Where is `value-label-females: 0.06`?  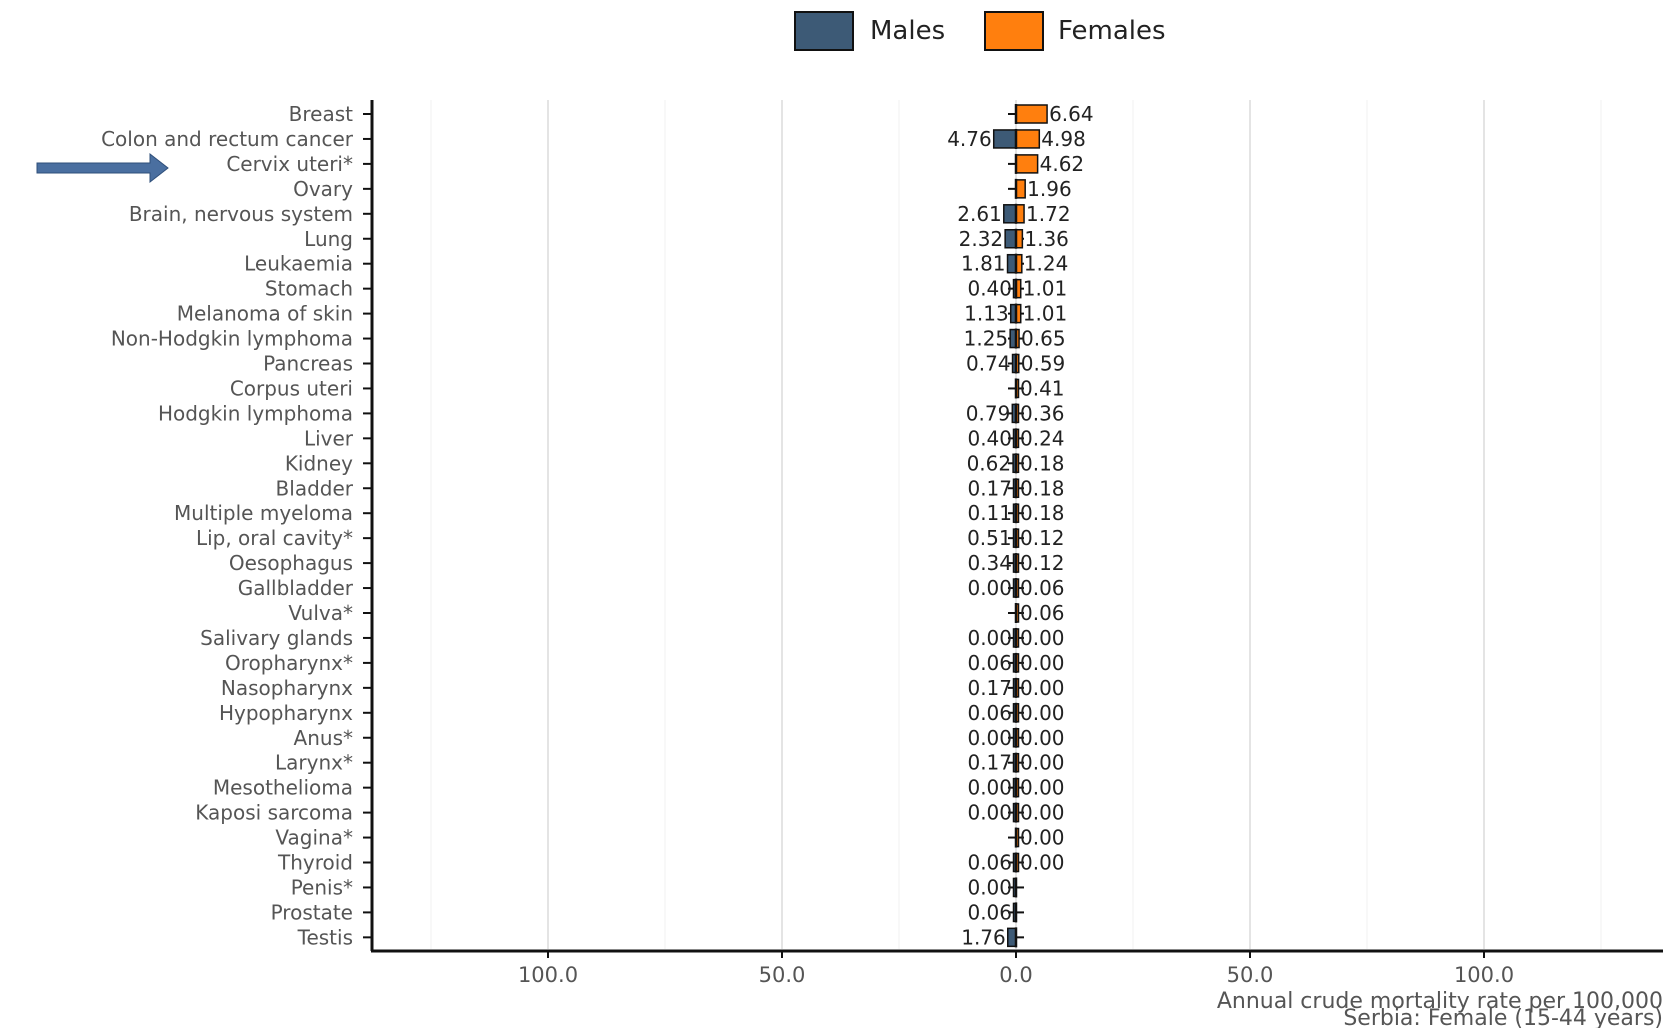
value-label-females: 0.06 is located at coordinates (1042, 613).